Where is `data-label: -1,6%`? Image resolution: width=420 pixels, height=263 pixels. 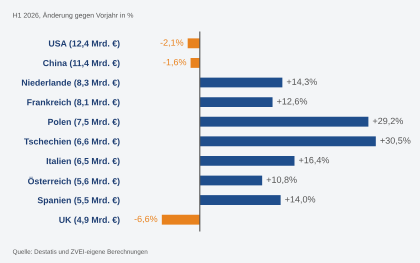
data-label: -1,6% is located at coordinates (174, 62).